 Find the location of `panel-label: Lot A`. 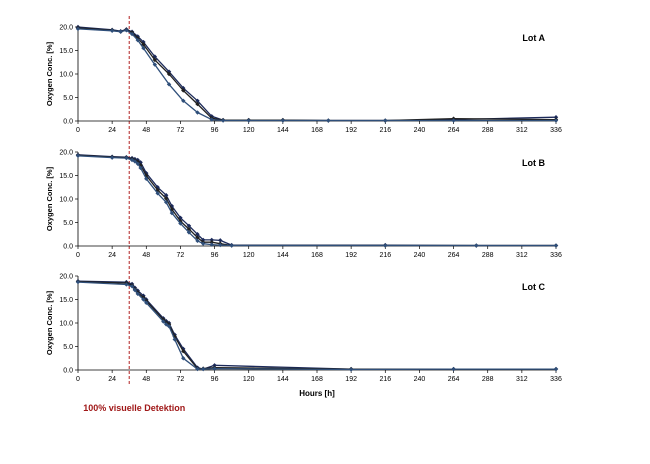

panel-label: Lot A is located at coordinates (533, 38).